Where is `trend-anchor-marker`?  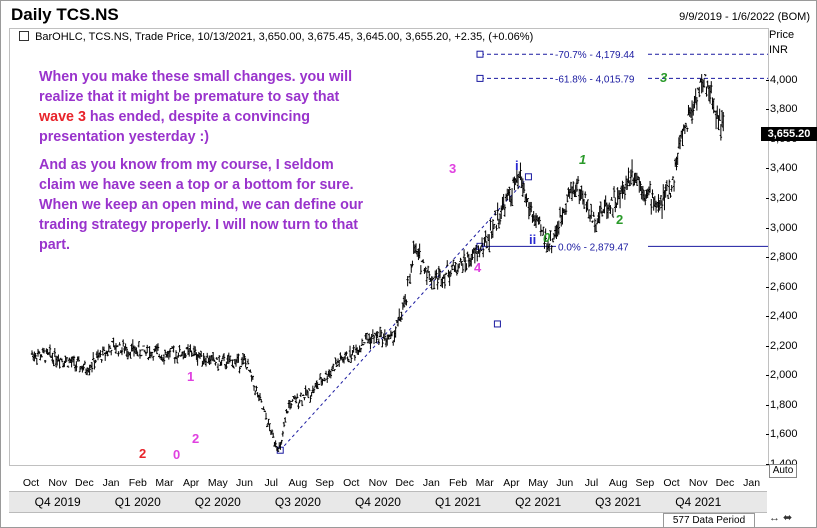 trend-anchor-marker is located at coordinates (528, 177).